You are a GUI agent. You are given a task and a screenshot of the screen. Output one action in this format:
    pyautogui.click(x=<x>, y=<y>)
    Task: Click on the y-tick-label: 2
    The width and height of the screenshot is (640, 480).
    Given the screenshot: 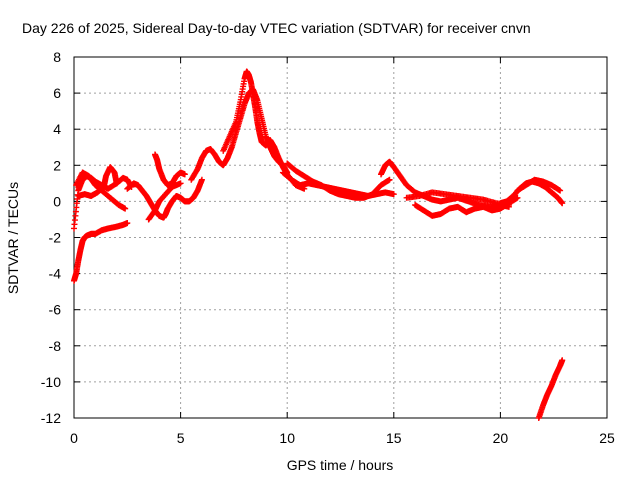 What is the action you would take?
    pyautogui.click(x=57, y=165)
    